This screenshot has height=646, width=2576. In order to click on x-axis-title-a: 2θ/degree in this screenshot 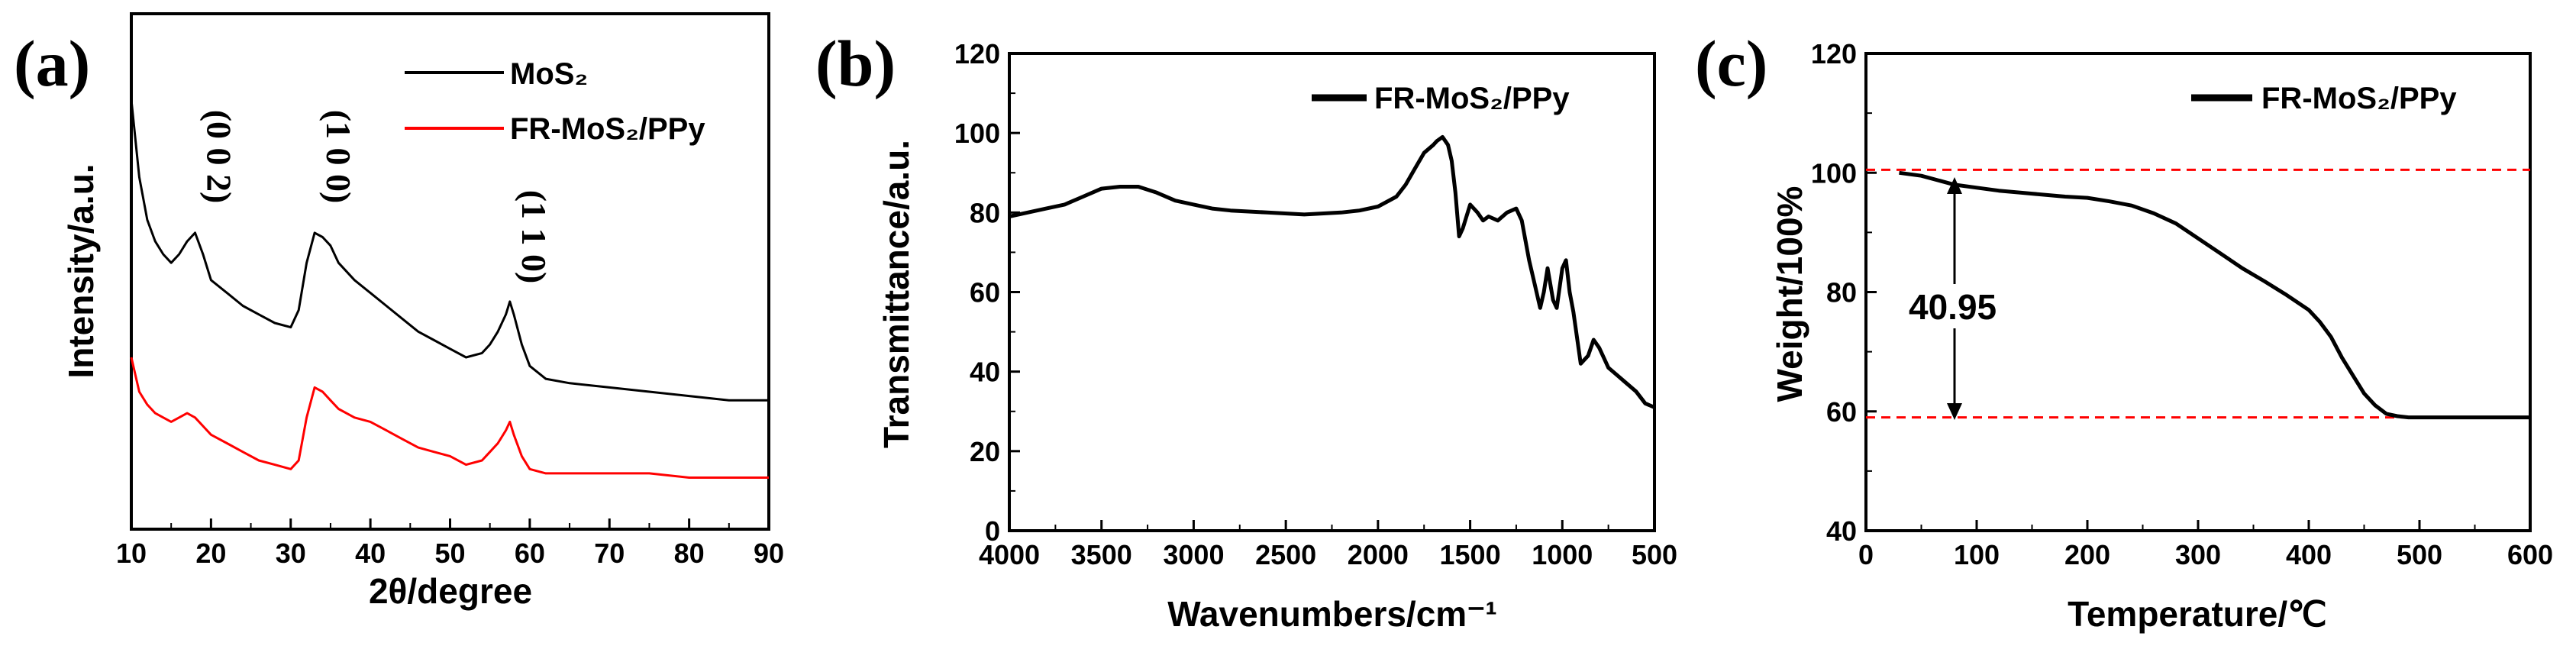, I will do `click(450, 591)`.